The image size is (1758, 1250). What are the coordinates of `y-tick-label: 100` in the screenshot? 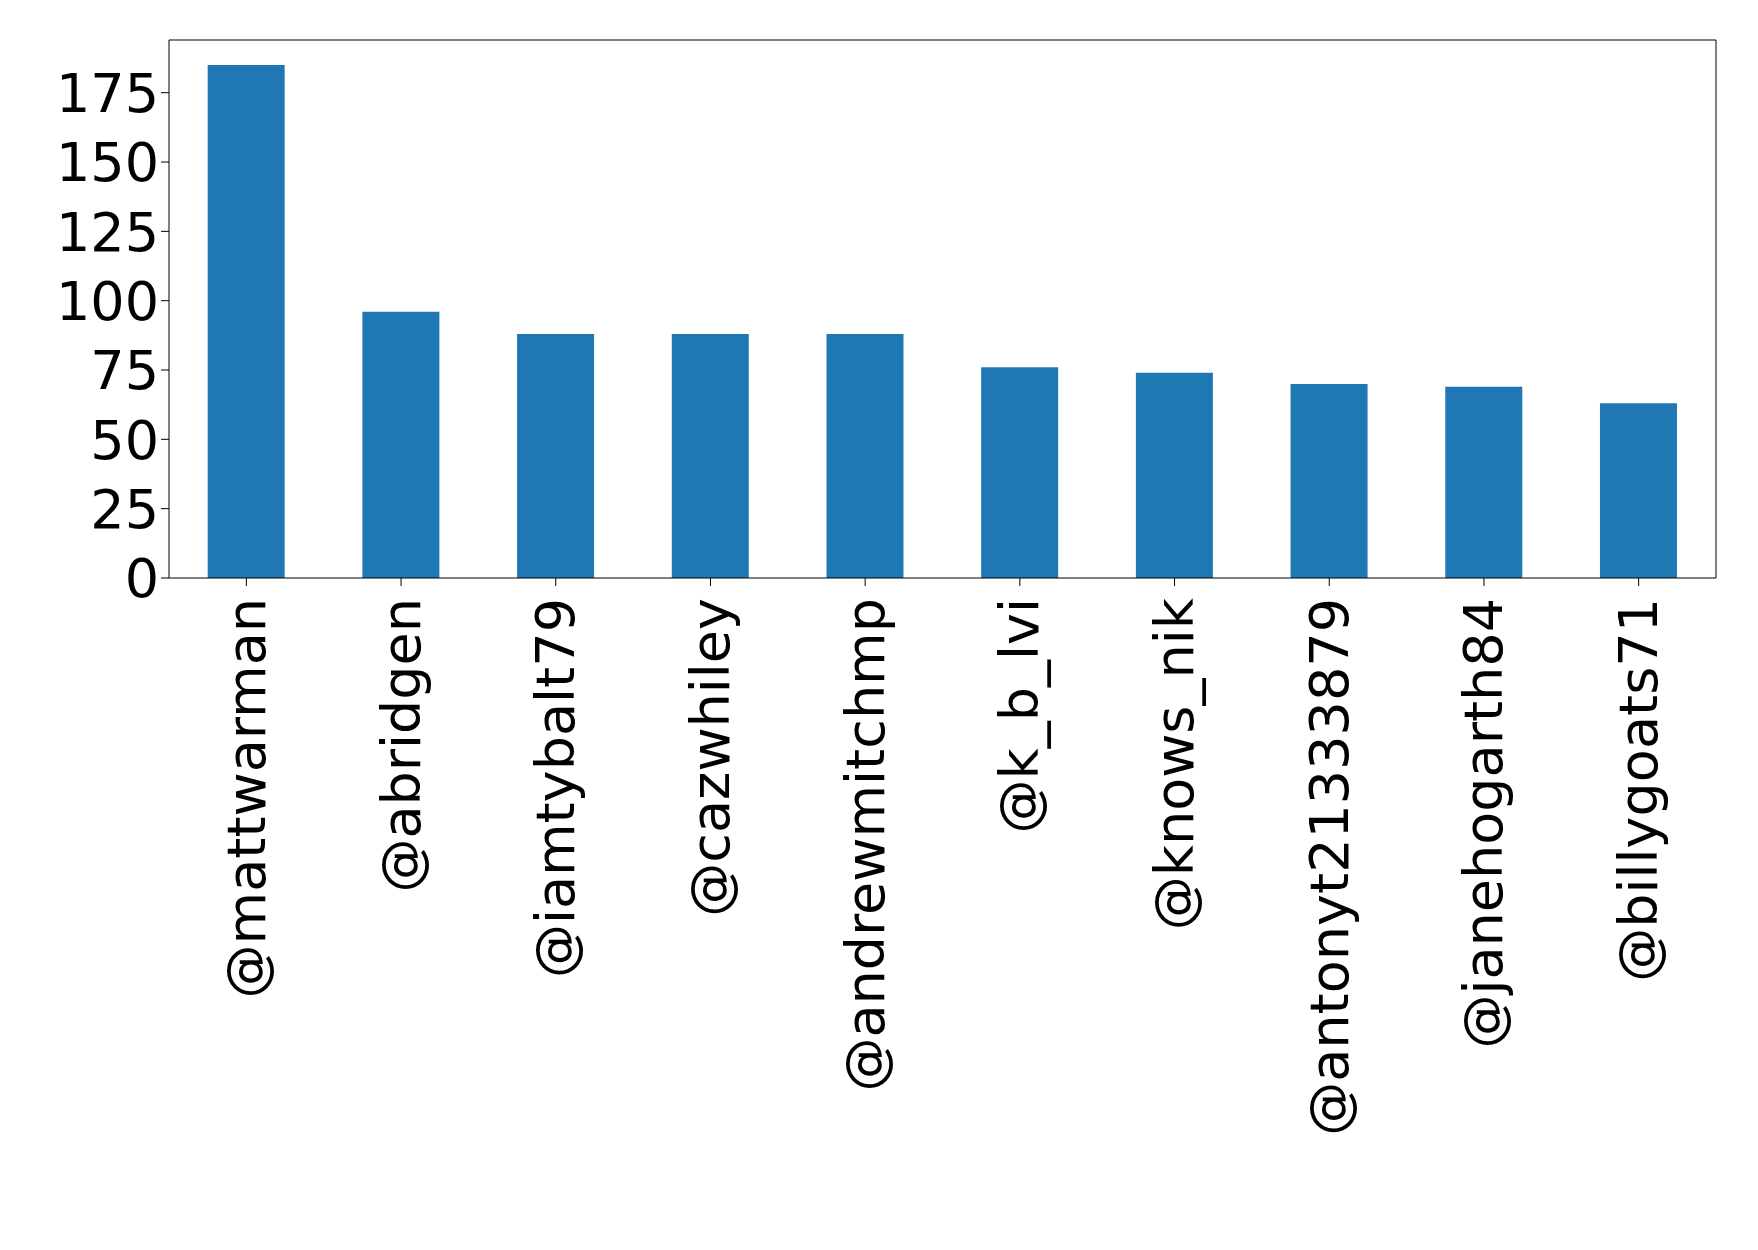 It's located at (107, 301).